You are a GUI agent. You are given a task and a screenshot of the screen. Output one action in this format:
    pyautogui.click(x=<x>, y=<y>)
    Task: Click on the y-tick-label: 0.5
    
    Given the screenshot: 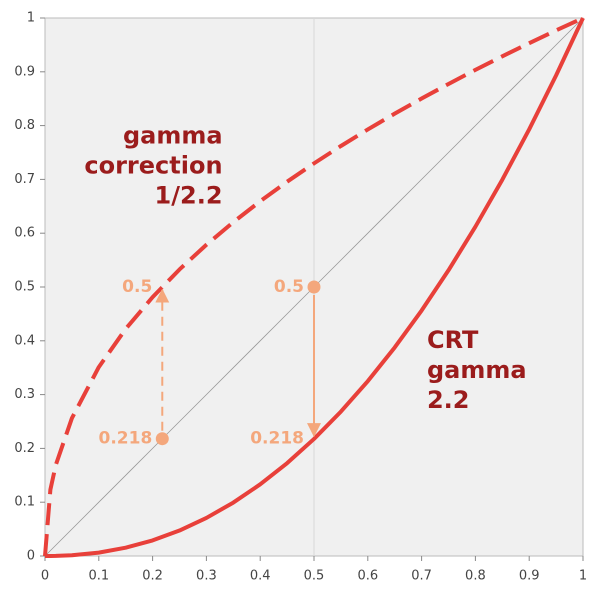 What is the action you would take?
    pyautogui.click(x=24, y=287)
    